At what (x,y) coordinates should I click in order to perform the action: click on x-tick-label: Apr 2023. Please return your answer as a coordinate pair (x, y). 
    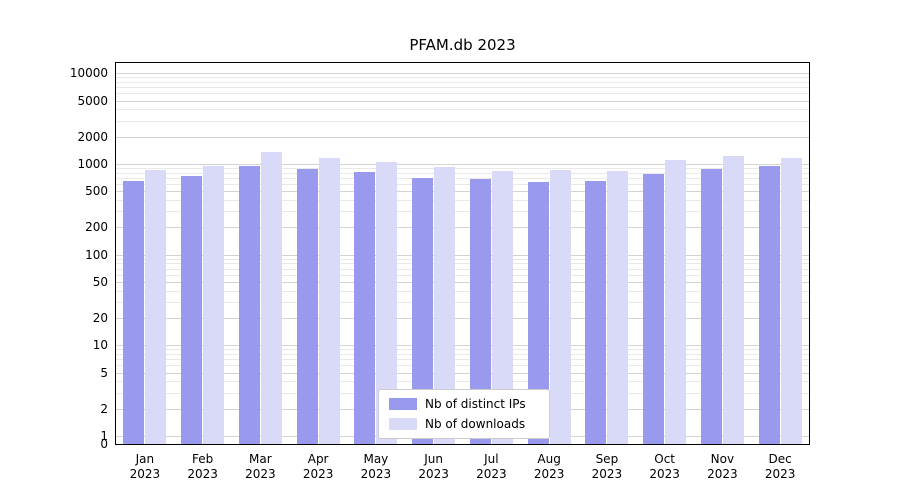
    Looking at the image, I should click on (318, 466).